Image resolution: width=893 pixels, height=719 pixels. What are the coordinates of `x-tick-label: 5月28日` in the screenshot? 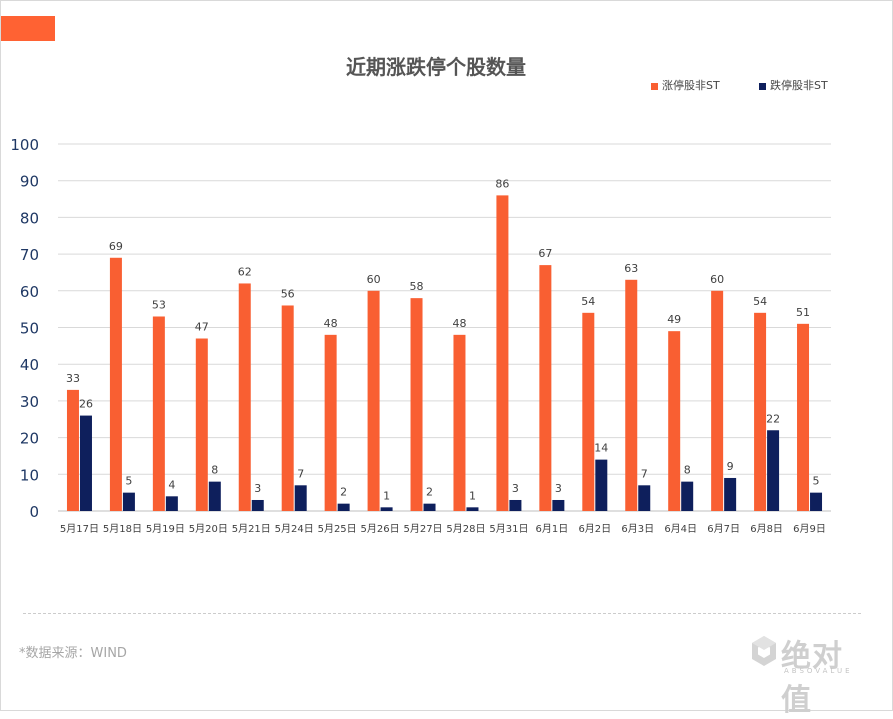 It's located at (465, 529).